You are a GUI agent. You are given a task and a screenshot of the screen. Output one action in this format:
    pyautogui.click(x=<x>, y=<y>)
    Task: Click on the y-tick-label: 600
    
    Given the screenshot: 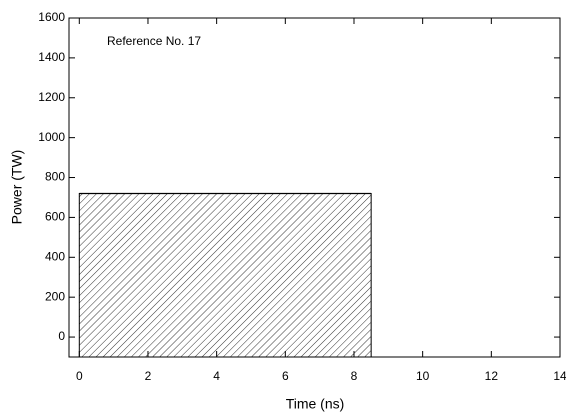 What is the action you would take?
    pyautogui.click(x=55, y=217)
    